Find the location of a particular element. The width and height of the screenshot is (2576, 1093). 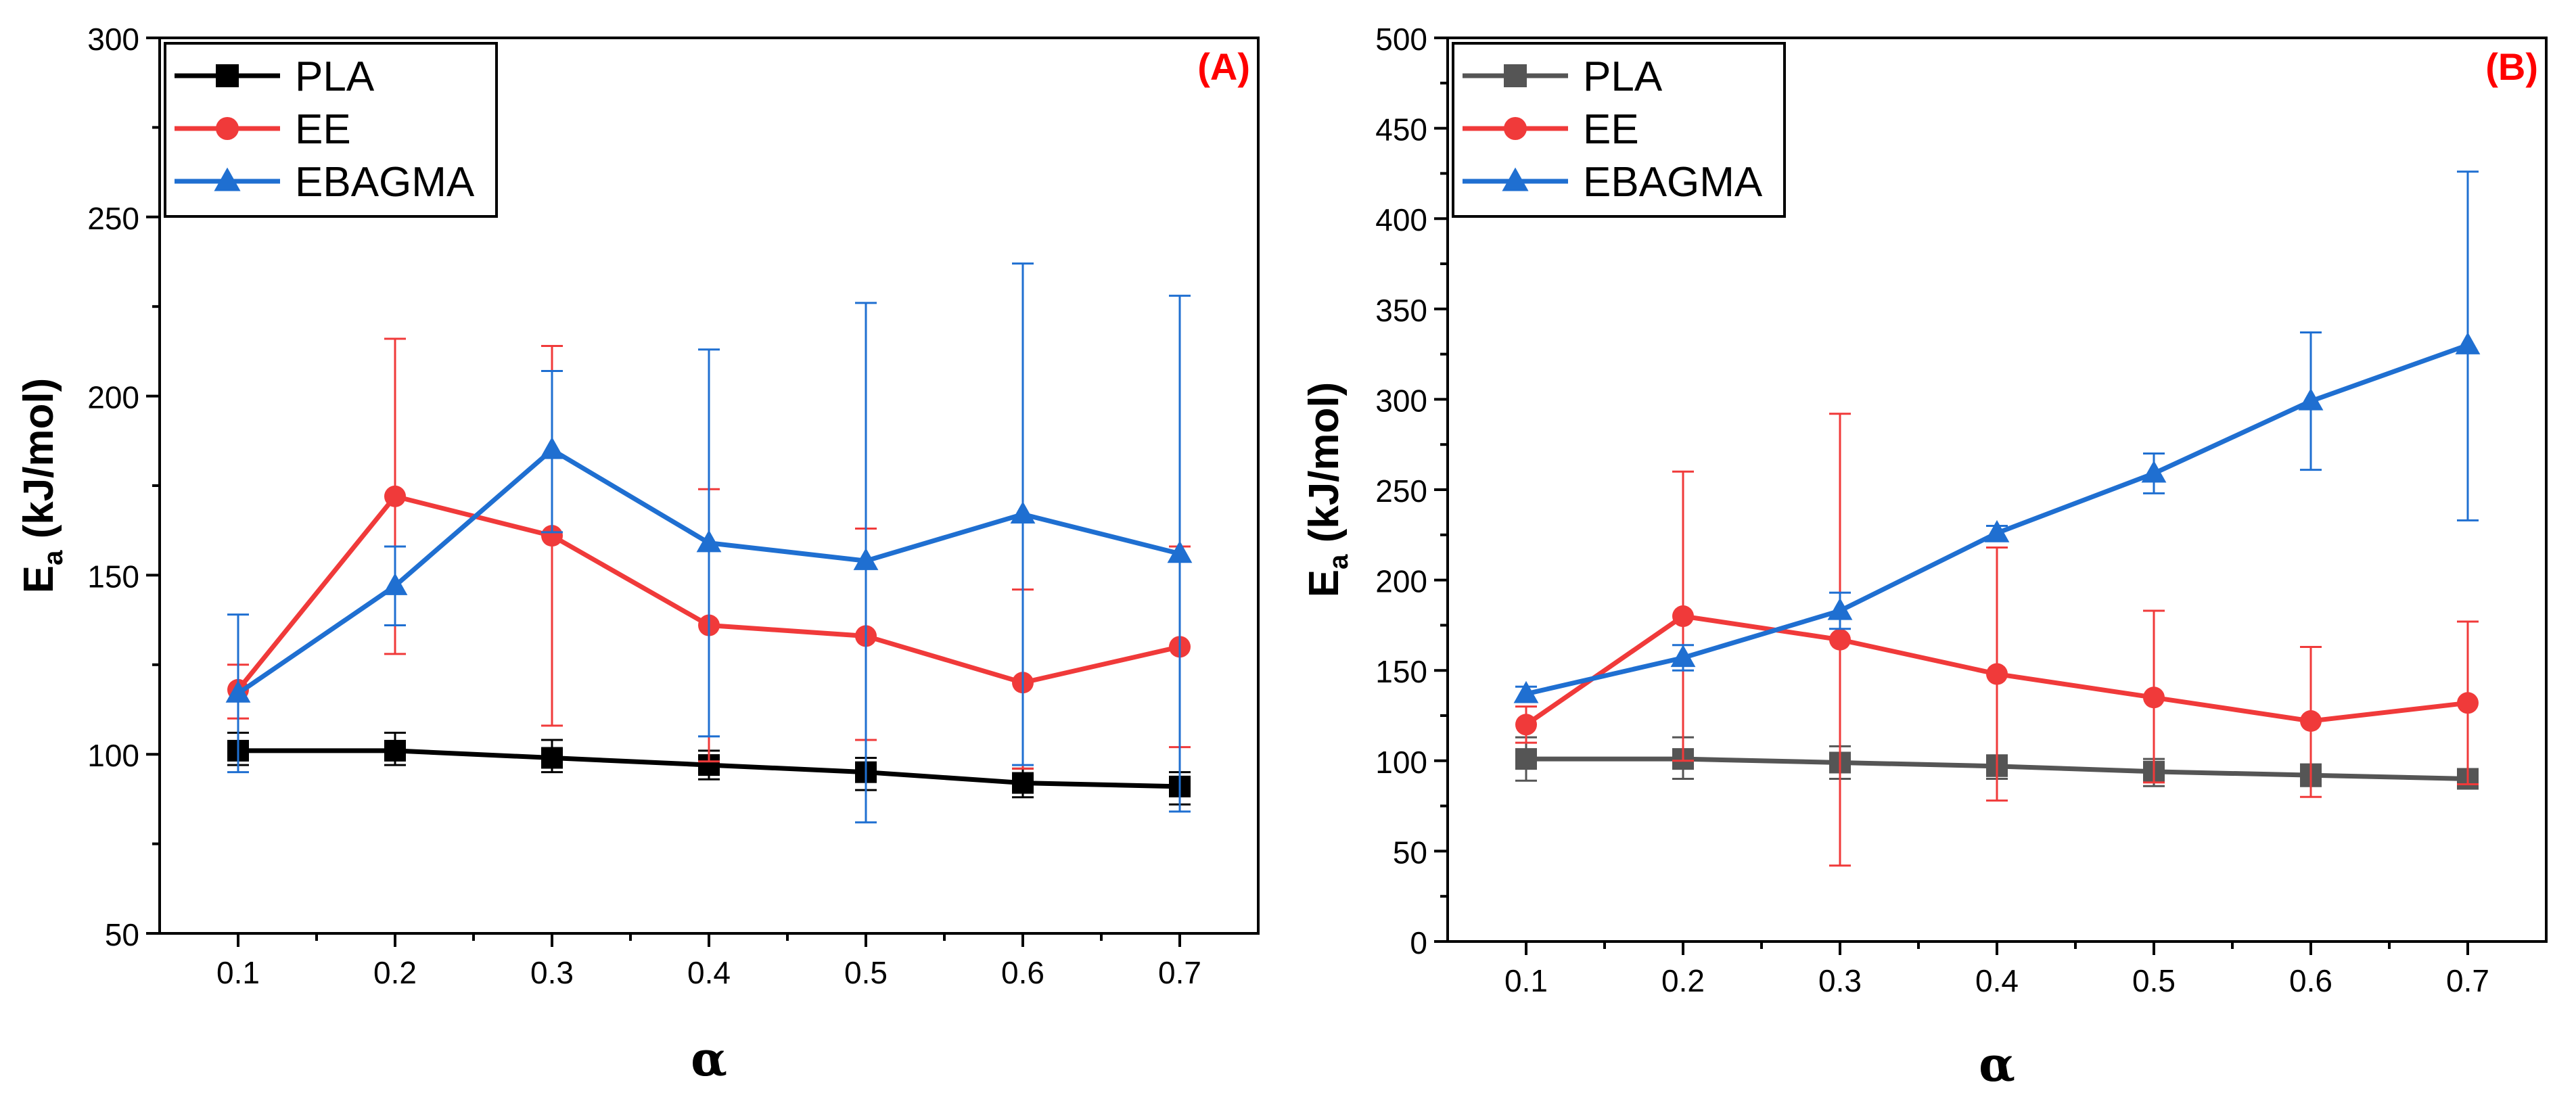

panel-a-legend-item-pla: PLA is located at coordinates (275, 76).